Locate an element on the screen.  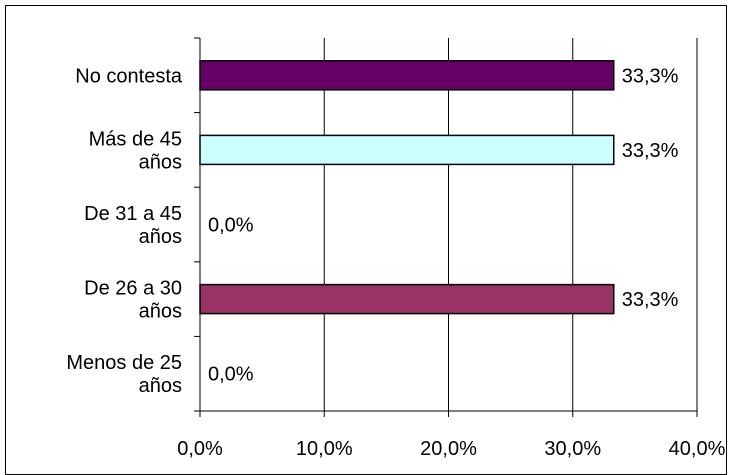
x-tick-label: 40,0% is located at coordinates (697, 449).